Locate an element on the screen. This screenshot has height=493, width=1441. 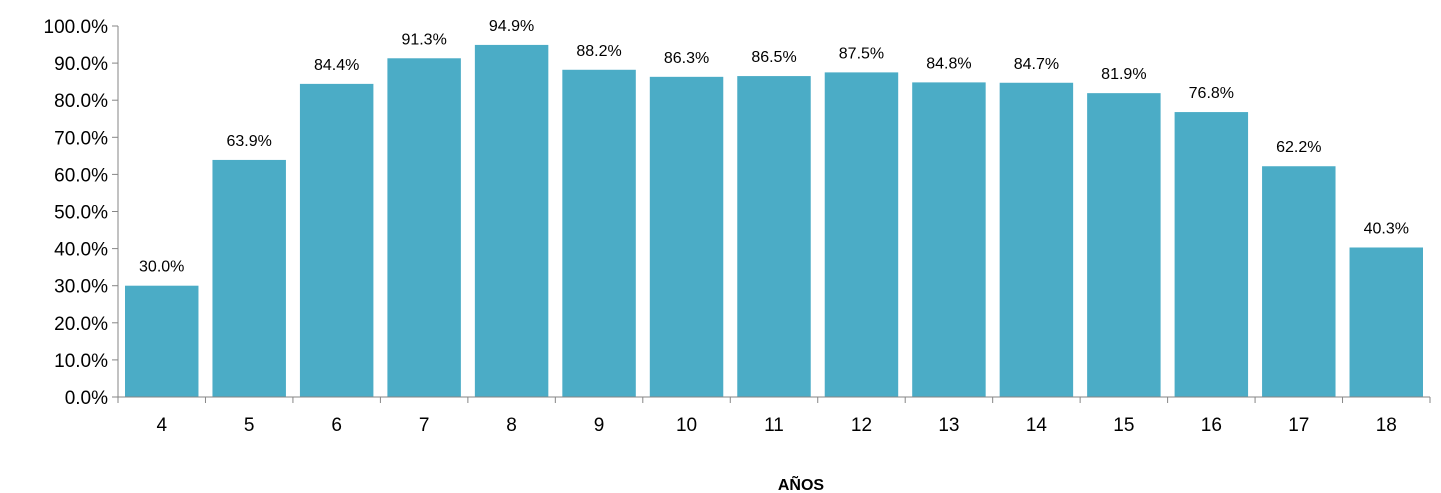
y-tick-label: 20.0% is located at coordinates (81, 324).